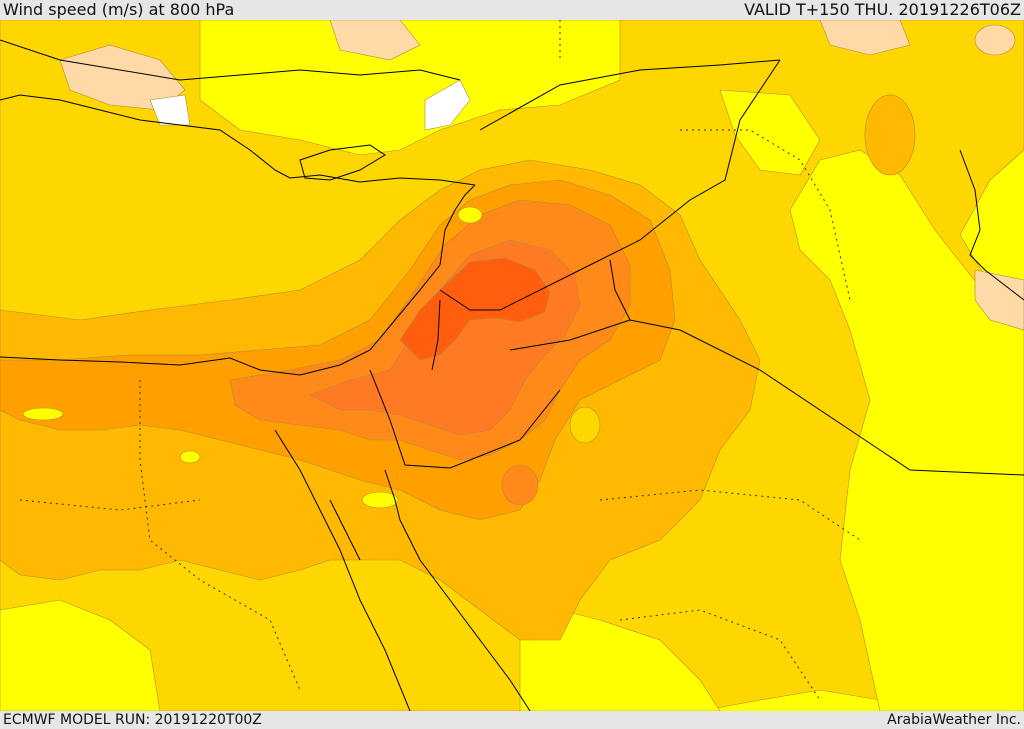  I want to click on field-yellow-sea, so click(620, 655).